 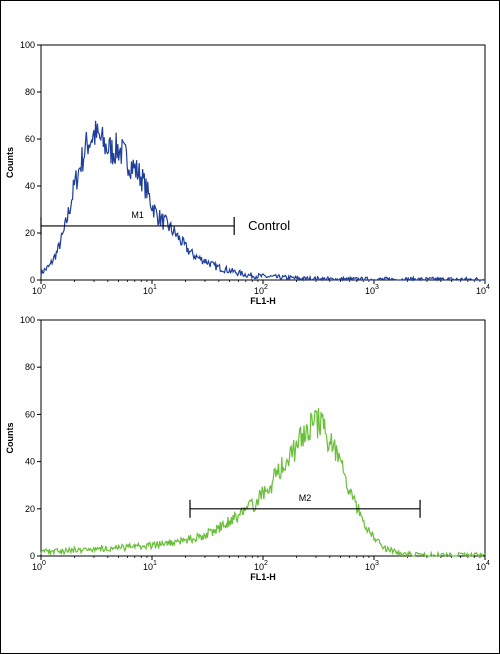 What do you see at coordinates (263, 577) in the screenshot?
I see `x-axis-label-bottom: FL1-H` at bounding box center [263, 577].